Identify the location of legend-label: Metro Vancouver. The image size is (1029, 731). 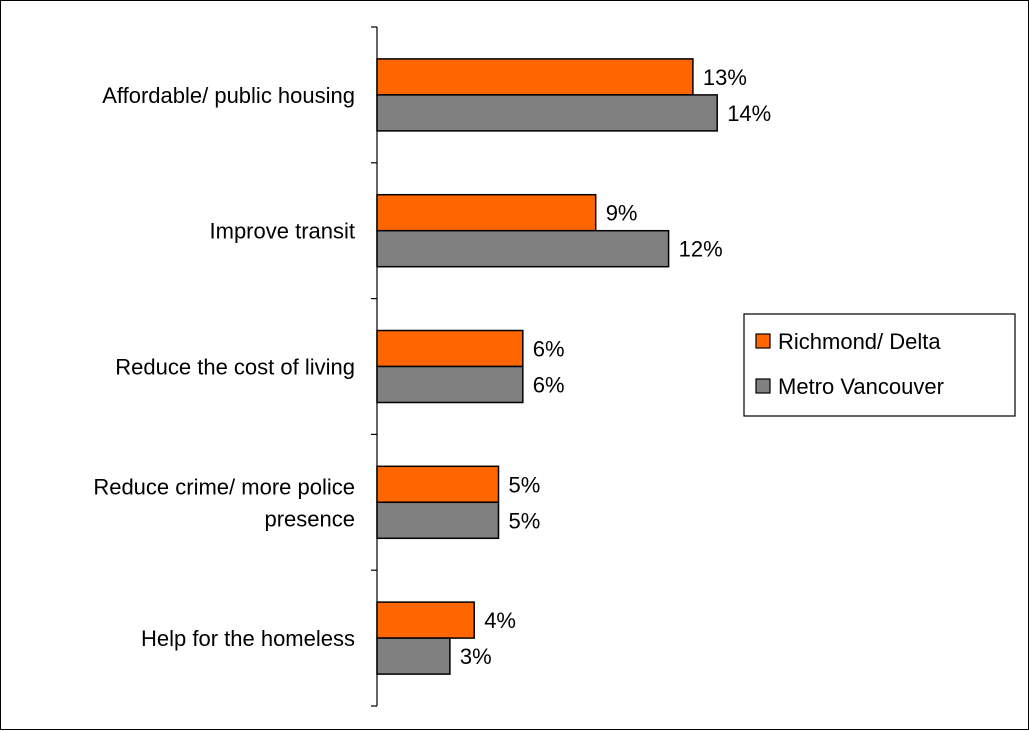
(861, 386).